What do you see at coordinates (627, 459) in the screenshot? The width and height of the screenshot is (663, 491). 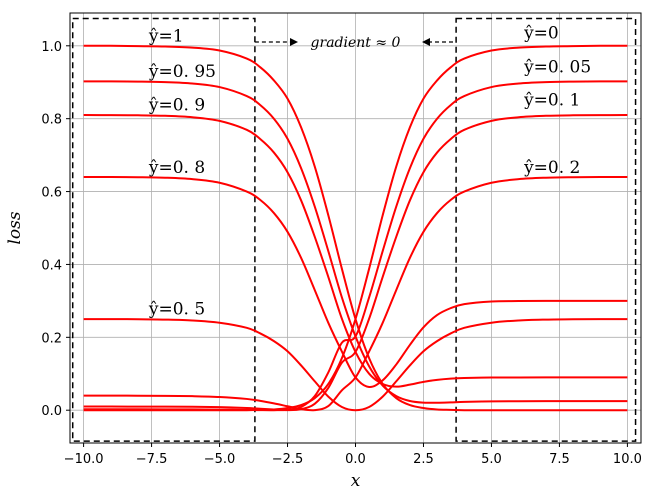 I see `x-tick-label: 10.0` at bounding box center [627, 459].